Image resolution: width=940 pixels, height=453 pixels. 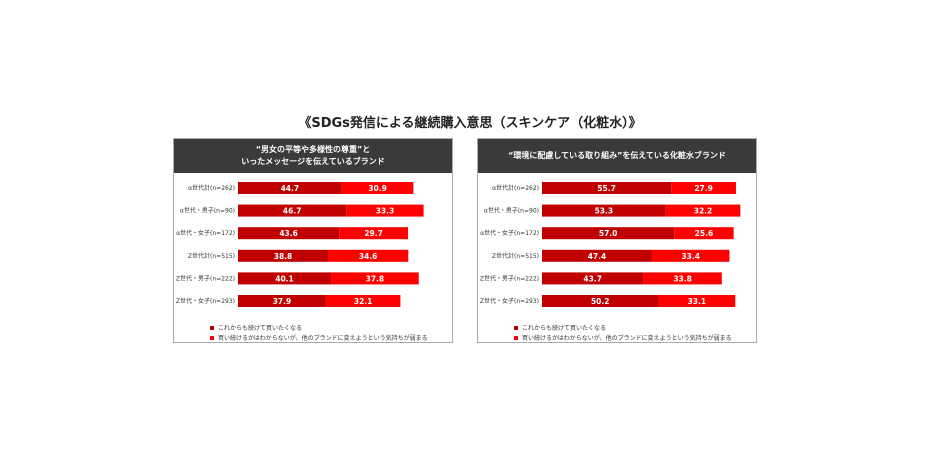 I want to click on data-label: 46.7, so click(x=292, y=211).